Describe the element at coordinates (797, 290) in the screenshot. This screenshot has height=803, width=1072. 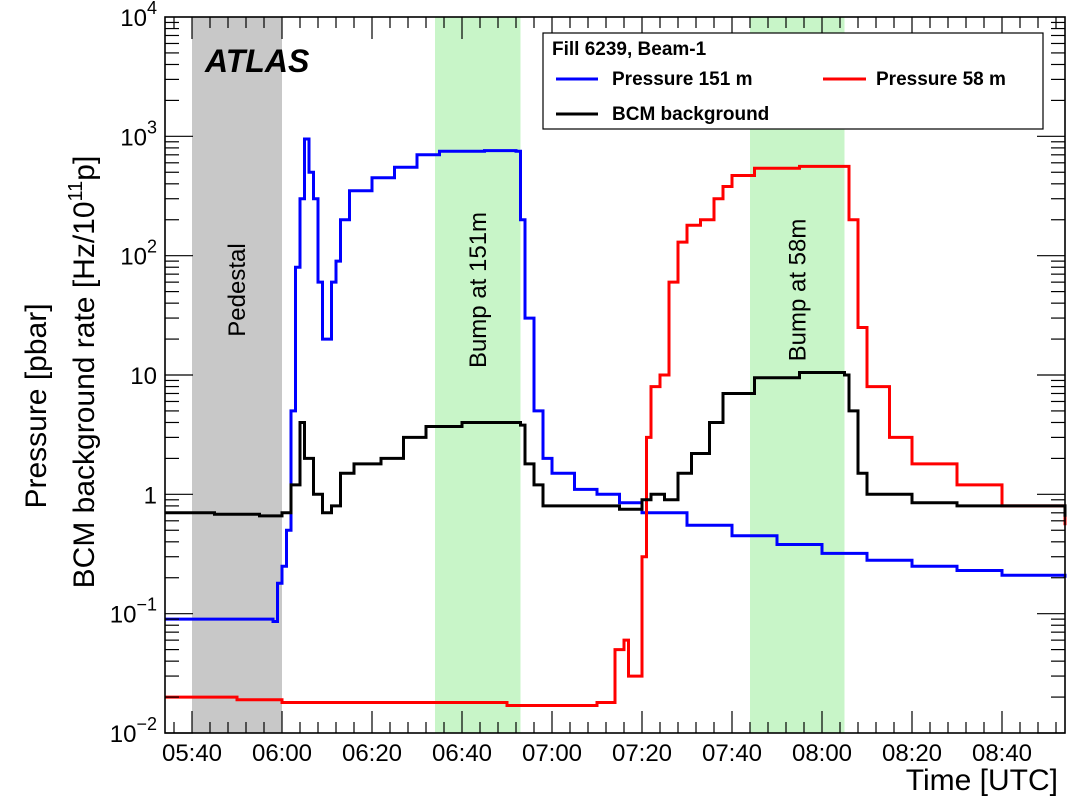
I see `band-label-bump-at-58m: Bump at 58m` at that location.